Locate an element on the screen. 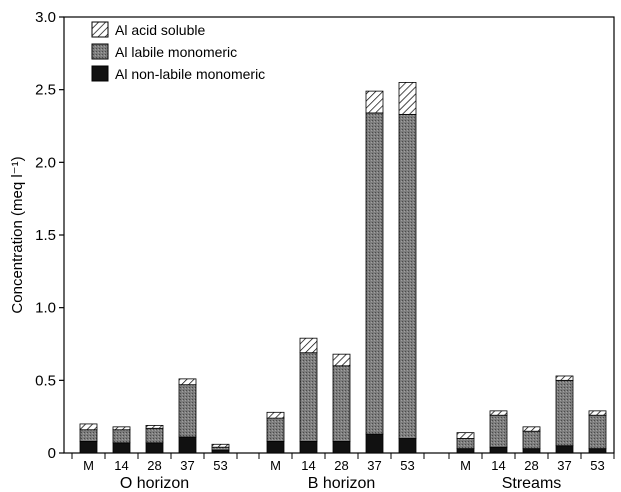  legend-label-labile-monomeric: Al labile monomeric is located at coordinates (176, 52).